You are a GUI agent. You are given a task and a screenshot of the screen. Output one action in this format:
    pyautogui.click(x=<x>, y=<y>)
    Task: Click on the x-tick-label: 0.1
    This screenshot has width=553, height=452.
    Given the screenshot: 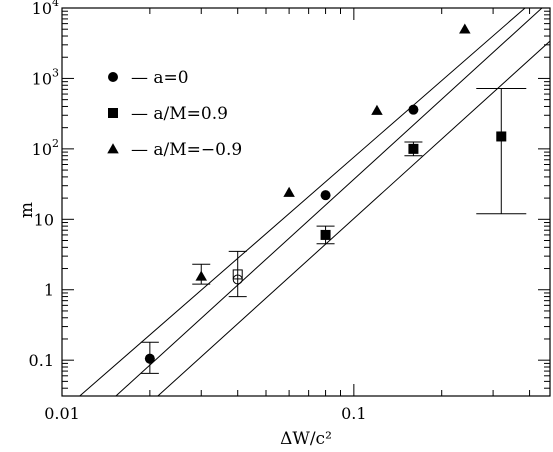 What is the action you would take?
    pyautogui.click(x=353, y=413)
    